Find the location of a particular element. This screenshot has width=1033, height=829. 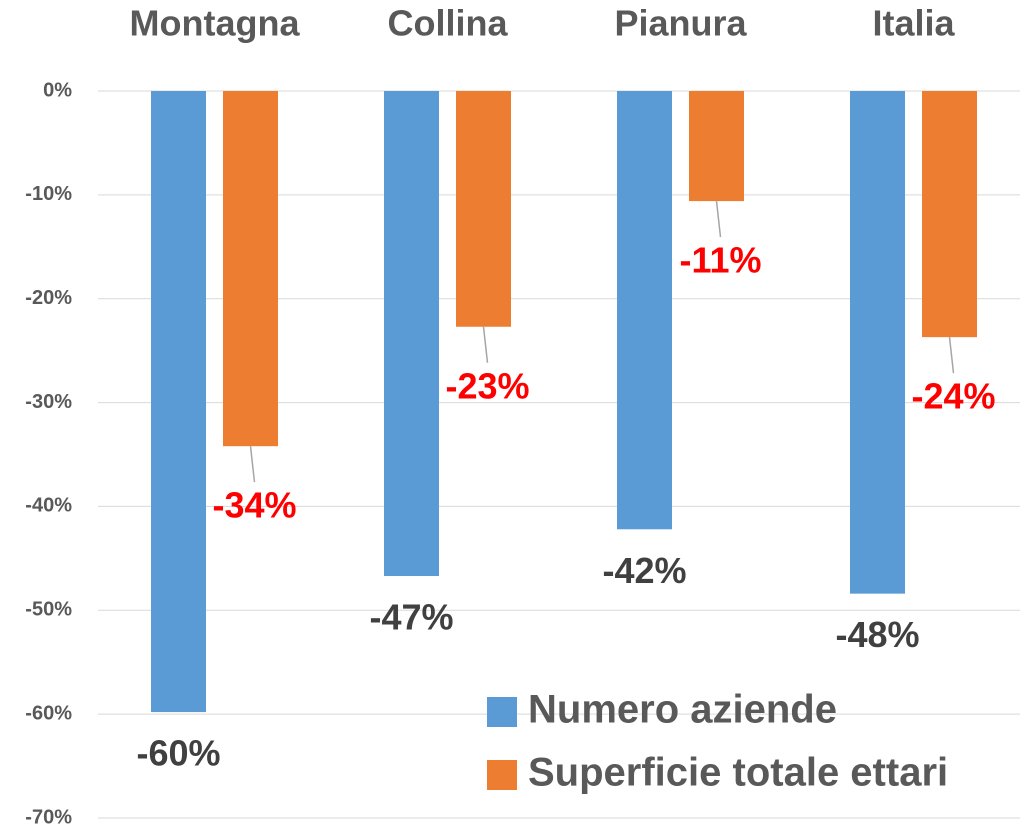

value-label: -34% is located at coordinates (254, 505).